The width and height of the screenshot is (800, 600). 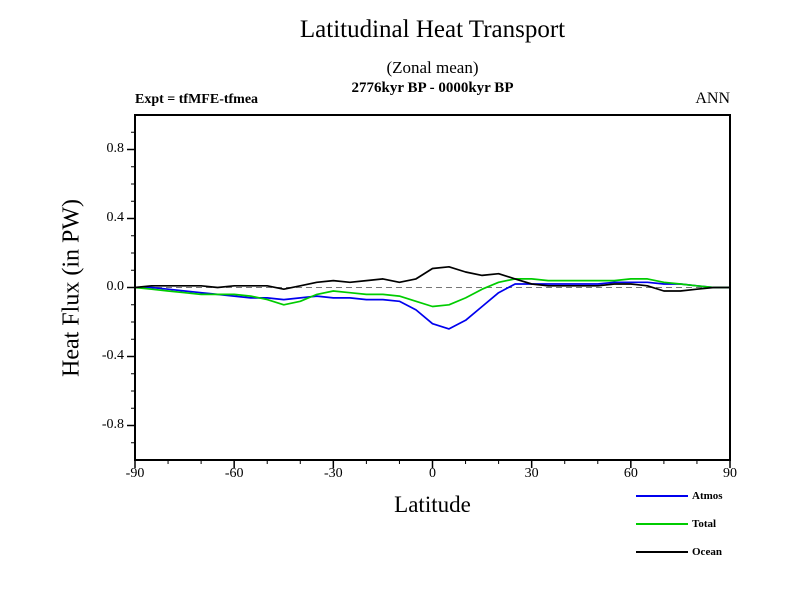 What do you see at coordinates (112, 355) in the screenshot?
I see `y-tick-label: -0.4` at bounding box center [112, 355].